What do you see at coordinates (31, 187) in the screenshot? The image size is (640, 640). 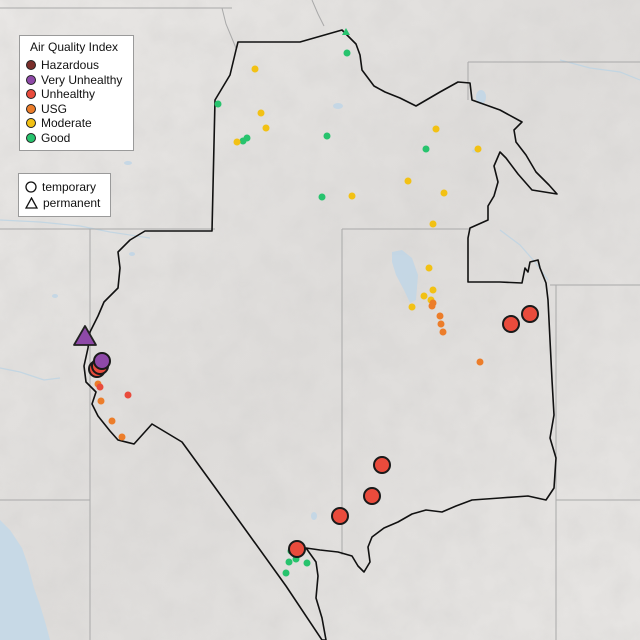 I see `circle-icon` at bounding box center [31, 187].